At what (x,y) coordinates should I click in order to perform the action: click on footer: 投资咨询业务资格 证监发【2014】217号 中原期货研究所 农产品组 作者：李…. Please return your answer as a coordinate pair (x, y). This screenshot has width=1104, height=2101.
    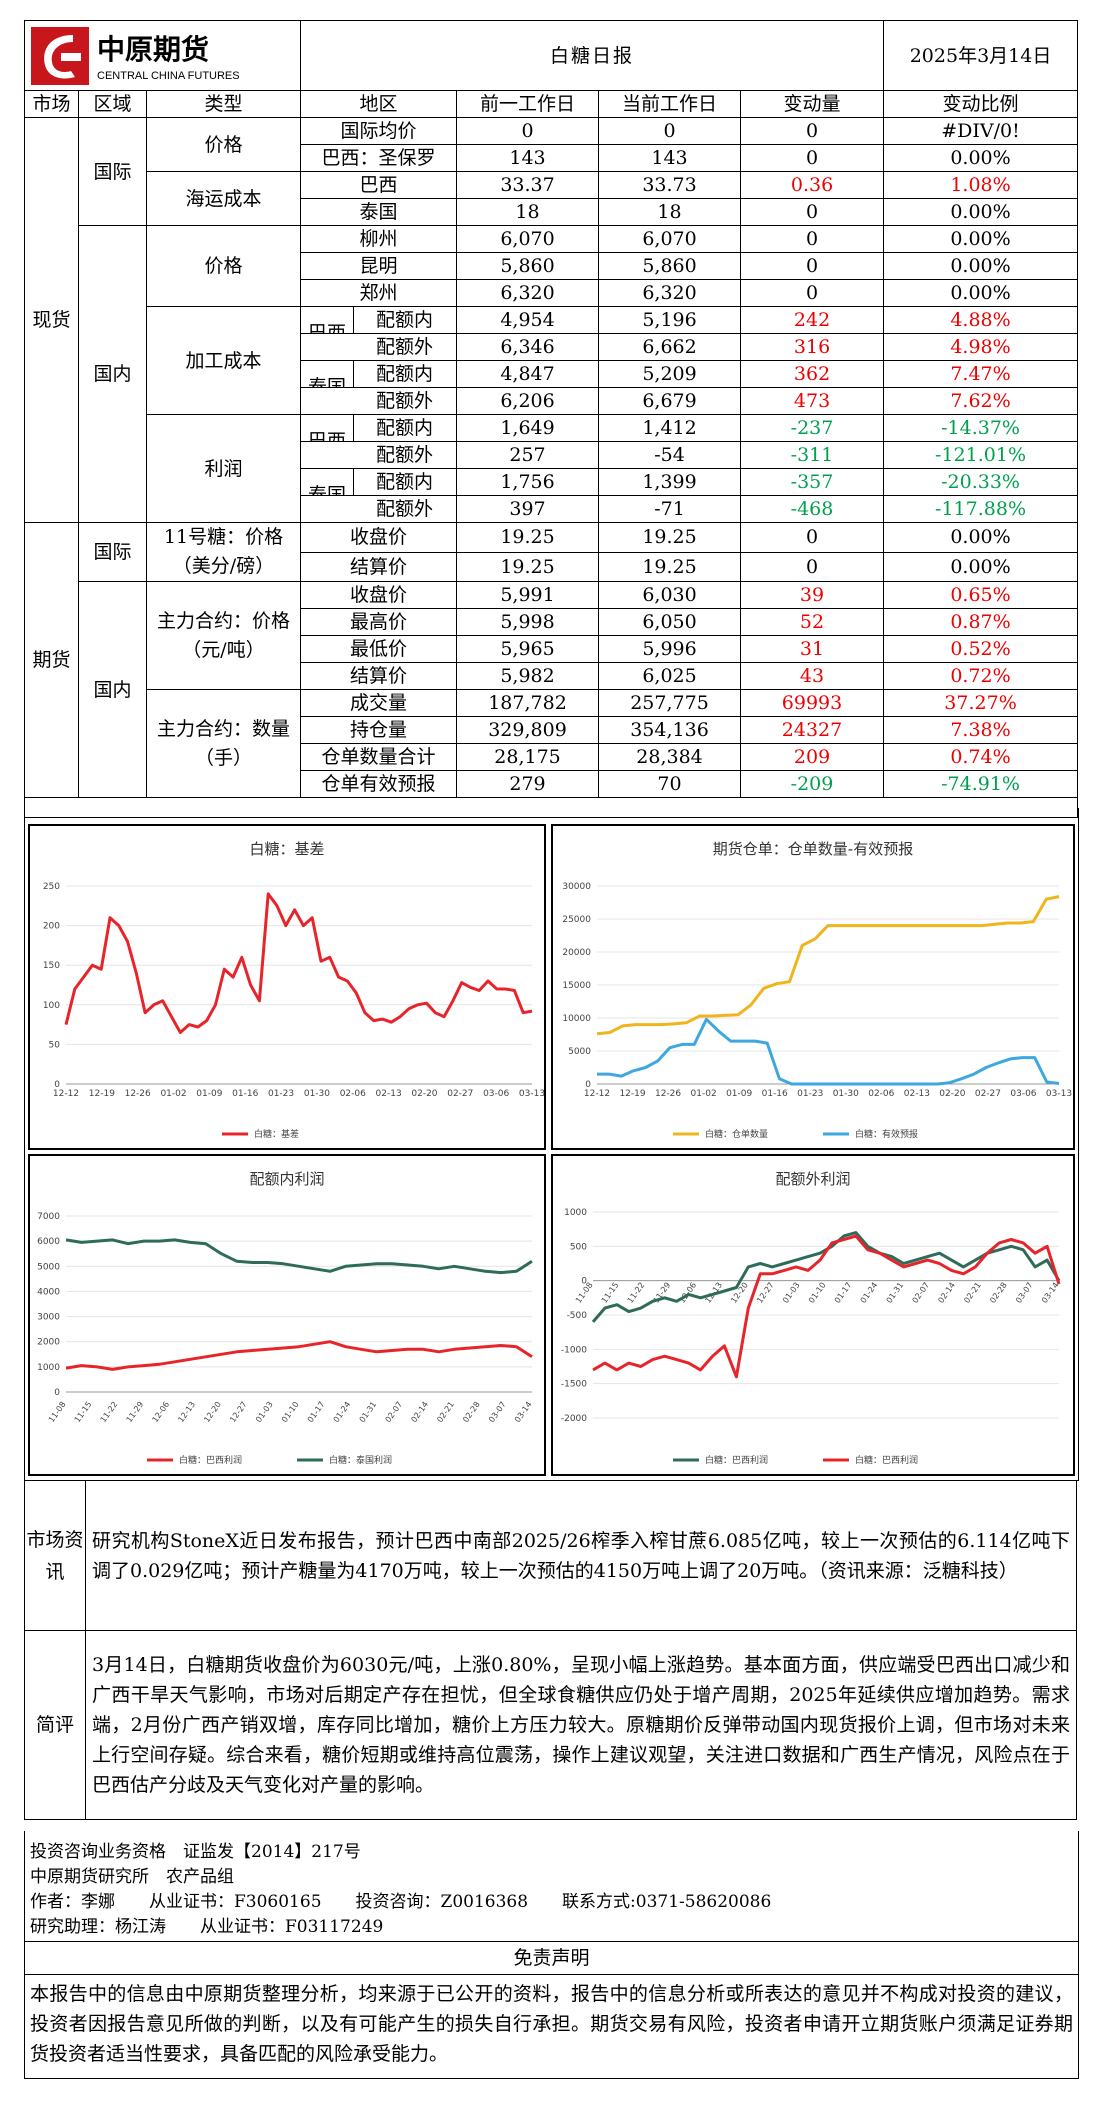
    Looking at the image, I should click on (551, 1955).